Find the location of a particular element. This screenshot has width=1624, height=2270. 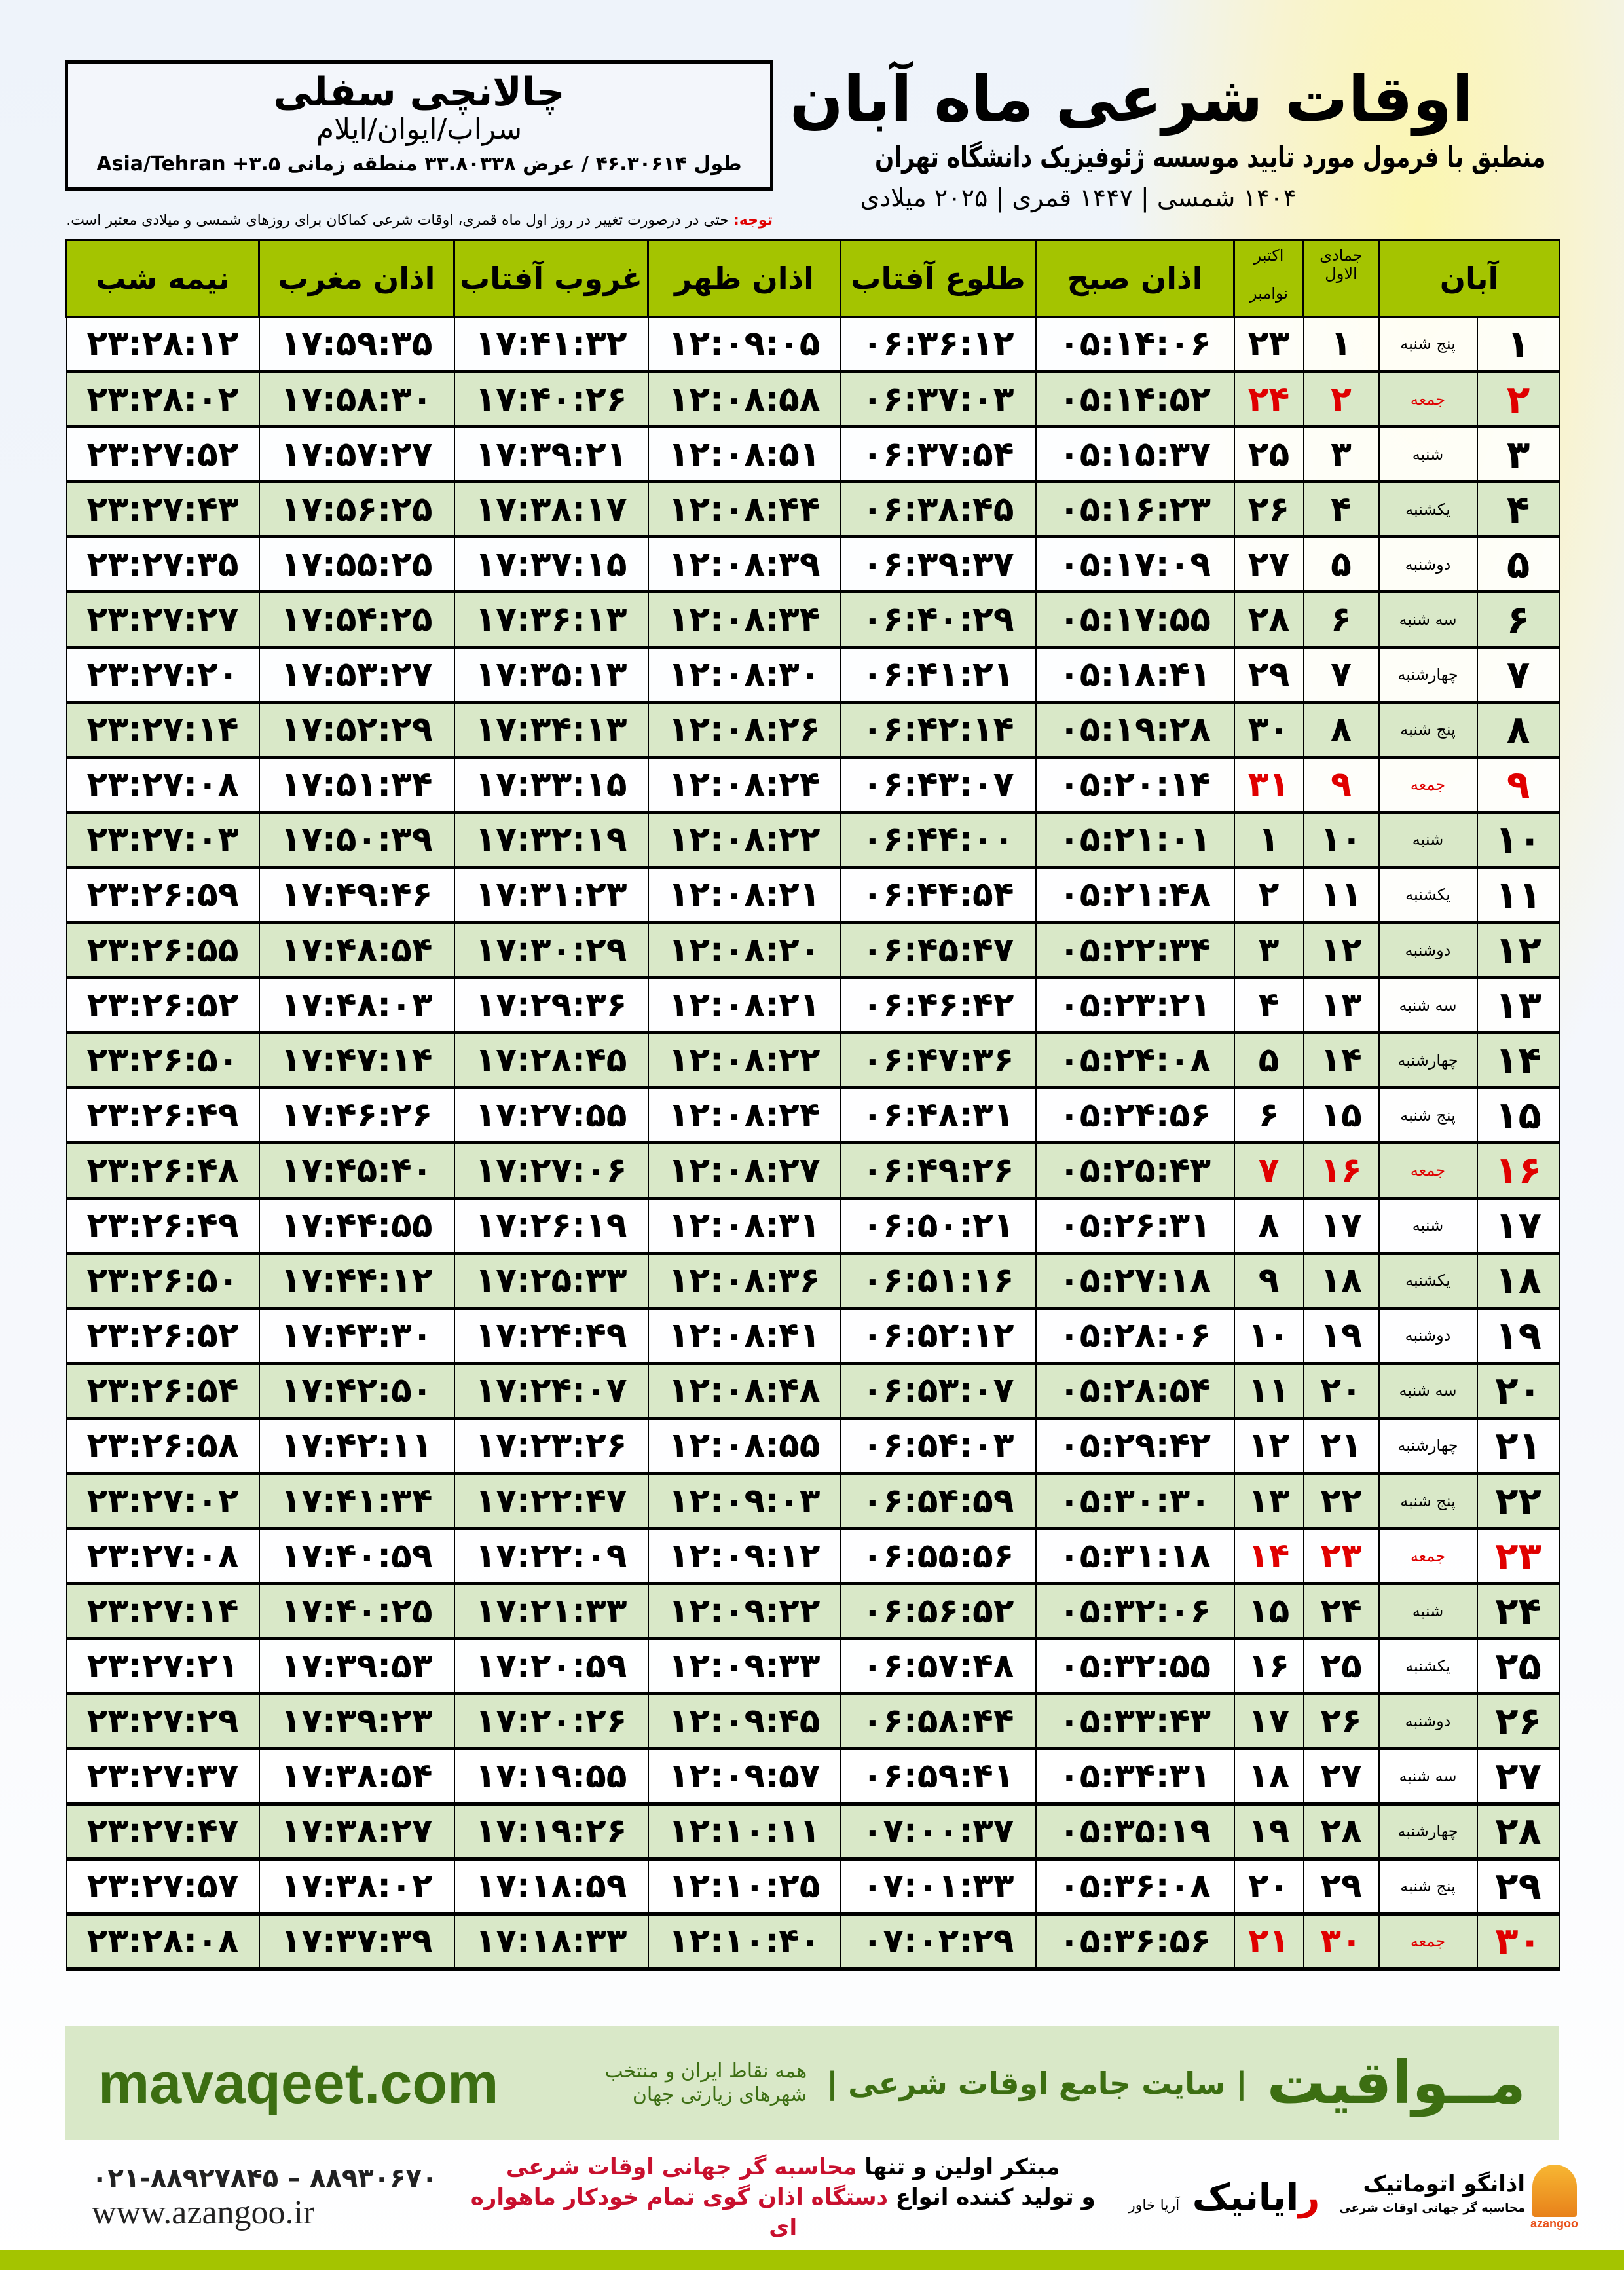

cell-midnight: ۲۳:۲۷:۲۷ is located at coordinates (162, 620).